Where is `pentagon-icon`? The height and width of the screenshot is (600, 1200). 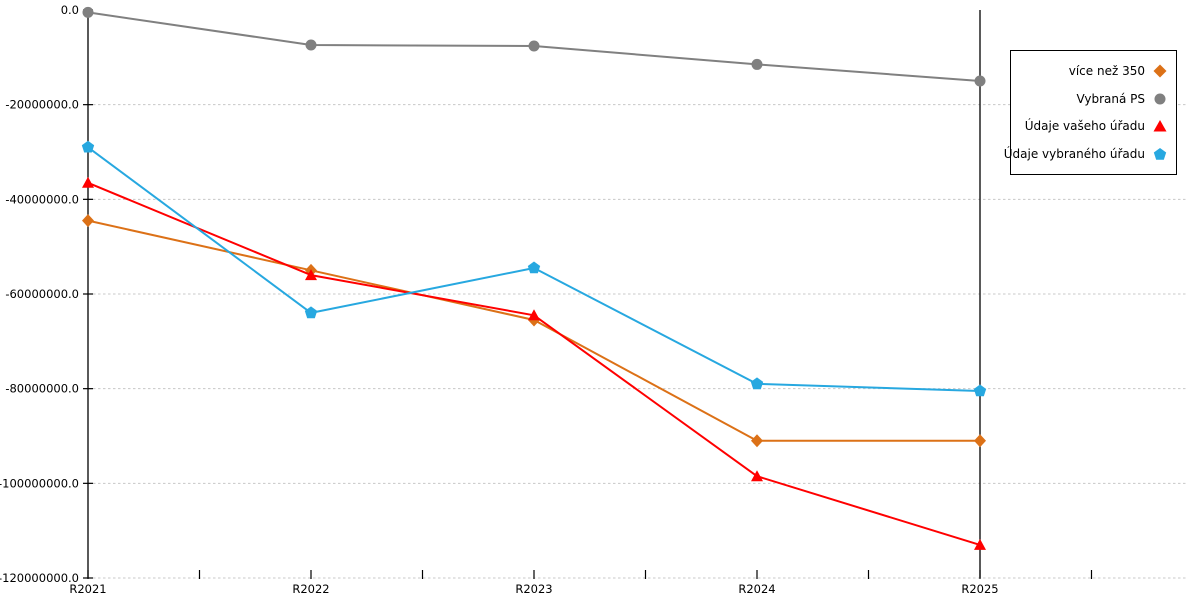
pentagon-icon is located at coordinates (1160, 154).